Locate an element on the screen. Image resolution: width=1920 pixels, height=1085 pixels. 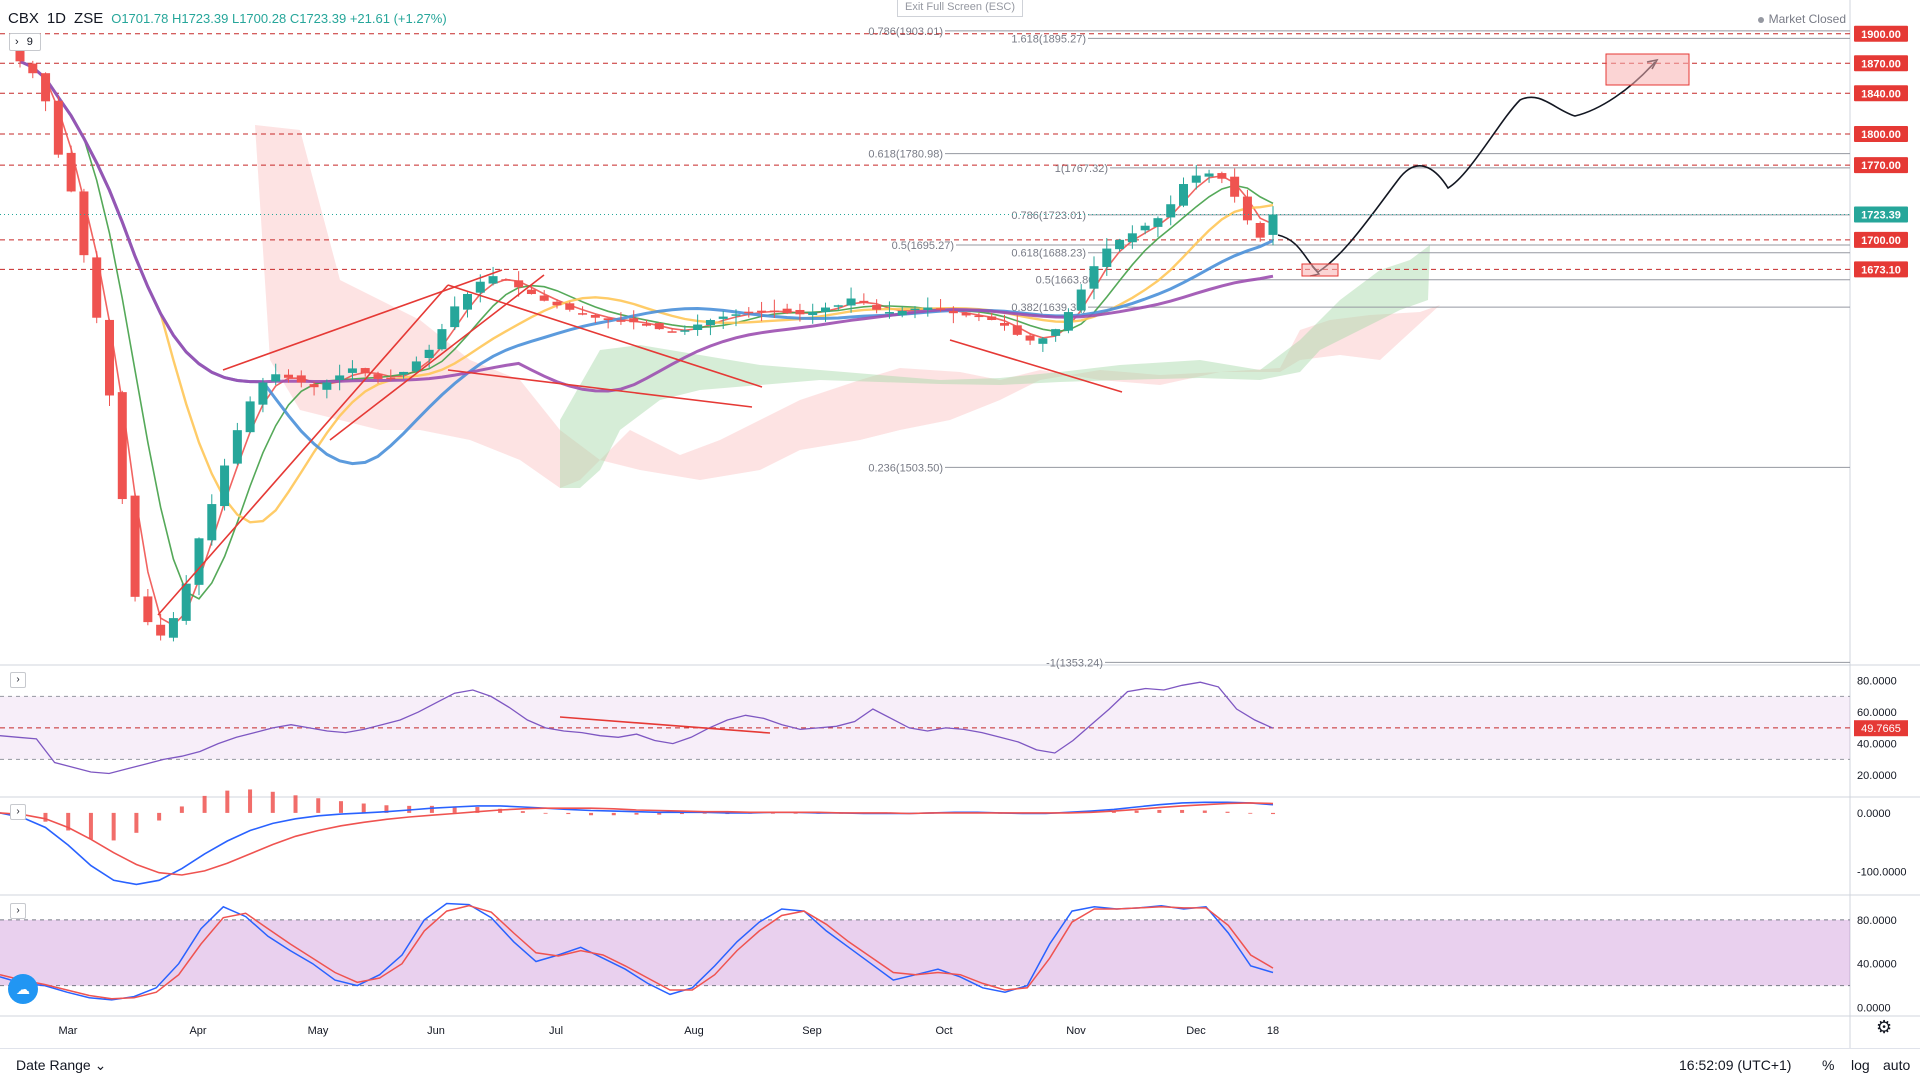
descending-trendline is located at coordinates (1036, 366).